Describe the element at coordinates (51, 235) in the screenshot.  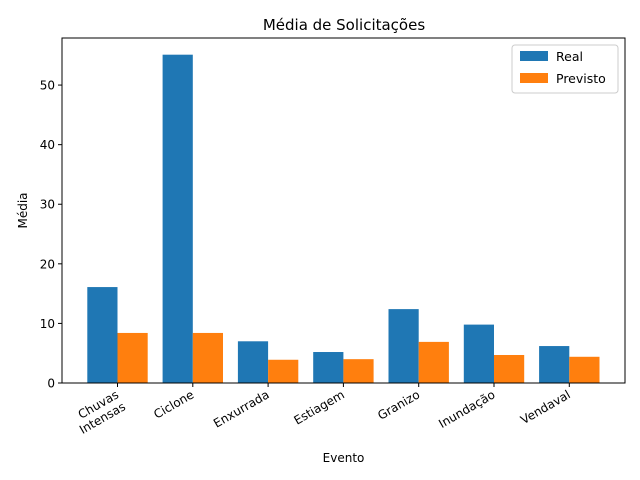
I see `y-axis: 0 10 20 30 40 50` at that location.